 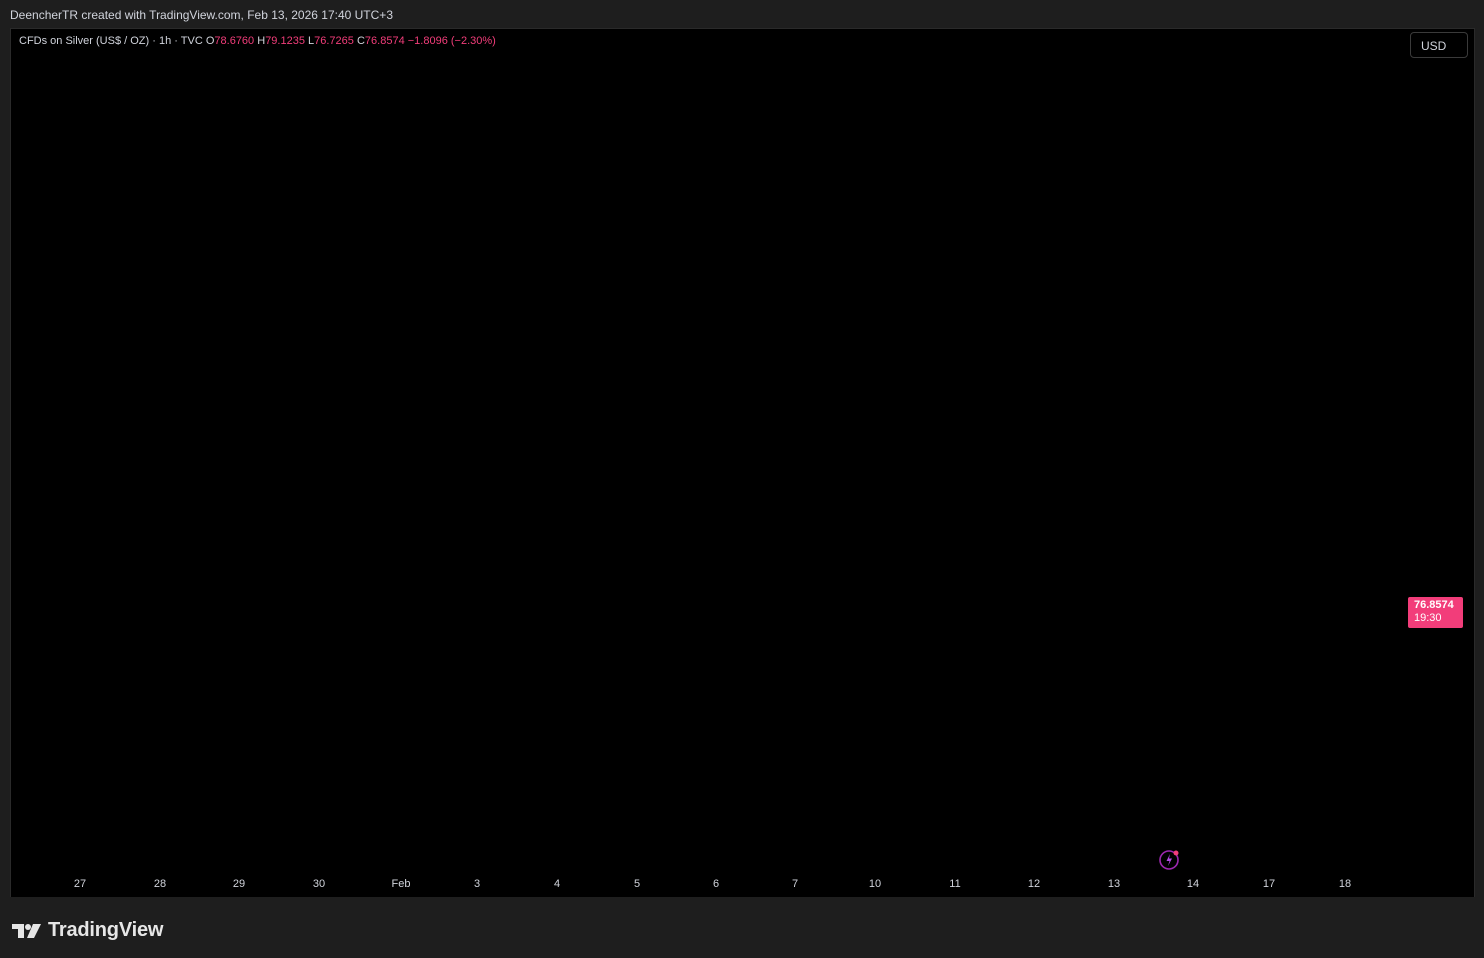 What do you see at coordinates (111, 41) in the screenshot?
I see `symbol-title: CFDs on Silver (US$ / OZ) · 1h · TVC` at bounding box center [111, 41].